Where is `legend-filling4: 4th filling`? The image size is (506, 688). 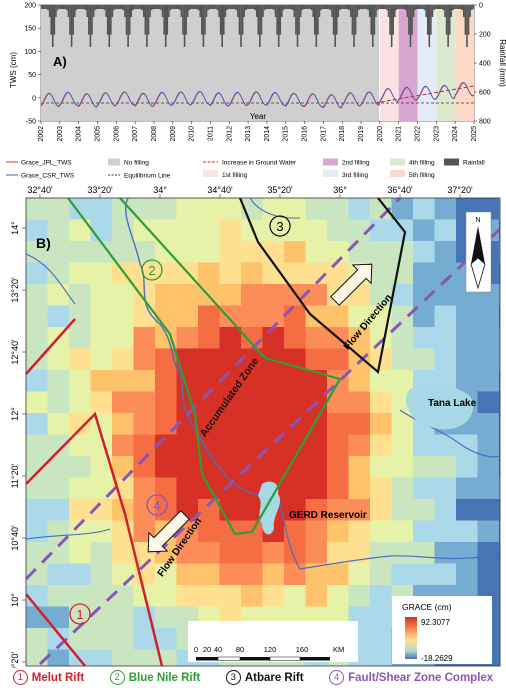 legend-filling4: 4th filling is located at coordinates (422, 163).